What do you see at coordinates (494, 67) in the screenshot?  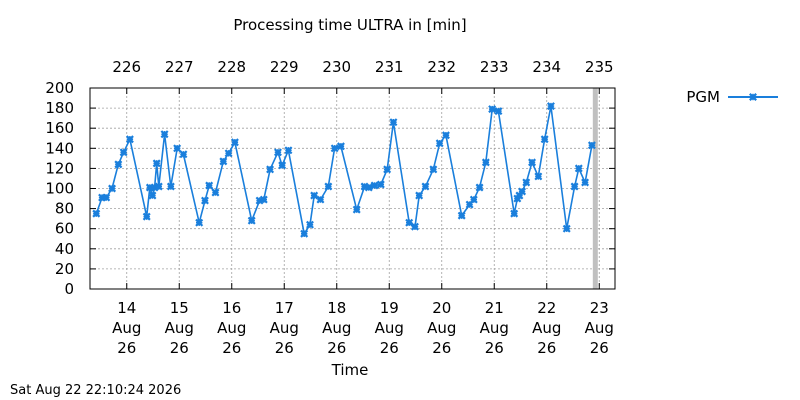 I see `top-tick-label-7: 233` at bounding box center [494, 67].